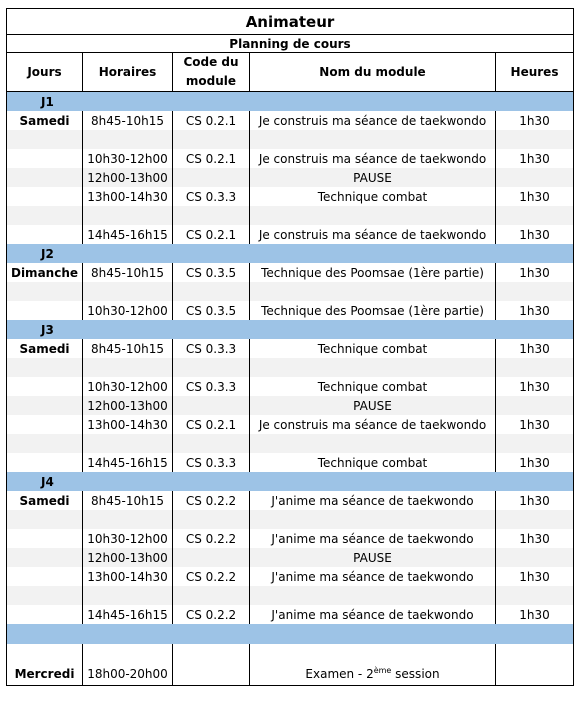  What do you see at coordinates (211, 81) in the screenshot?
I see `header-code-line2: module` at bounding box center [211, 81].